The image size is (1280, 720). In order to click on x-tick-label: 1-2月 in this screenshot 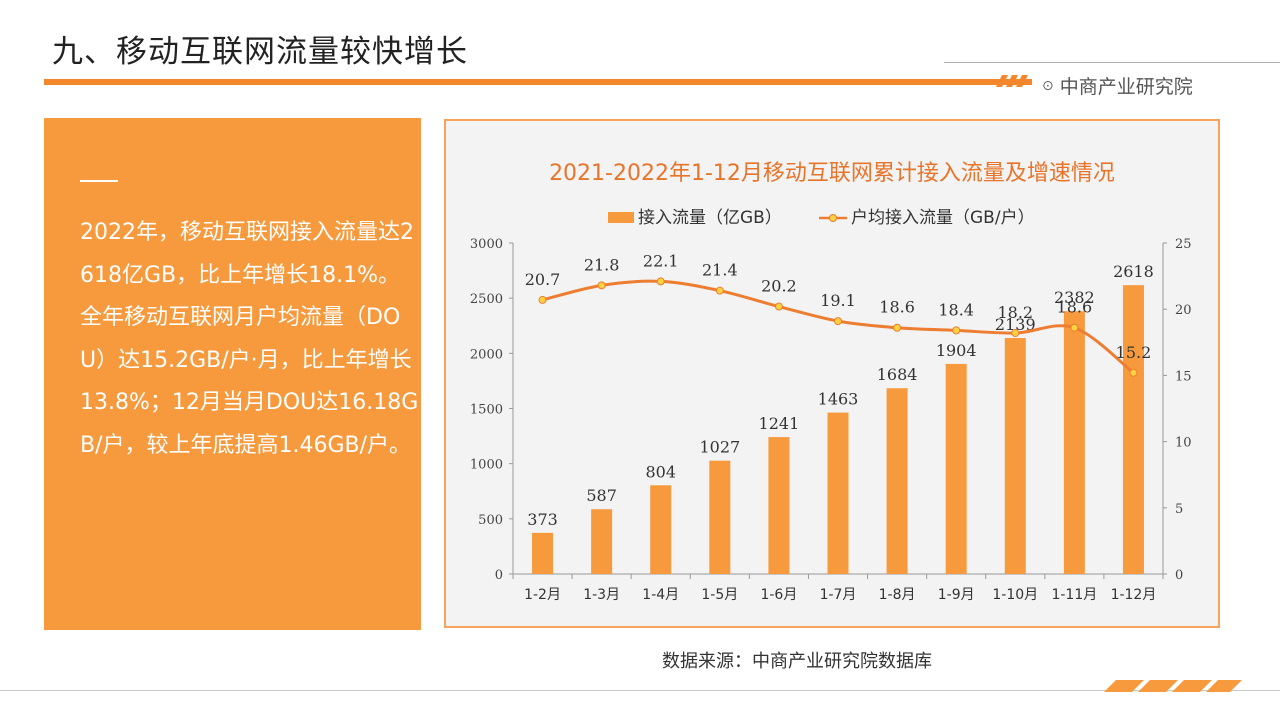, I will do `click(542, 595)`.